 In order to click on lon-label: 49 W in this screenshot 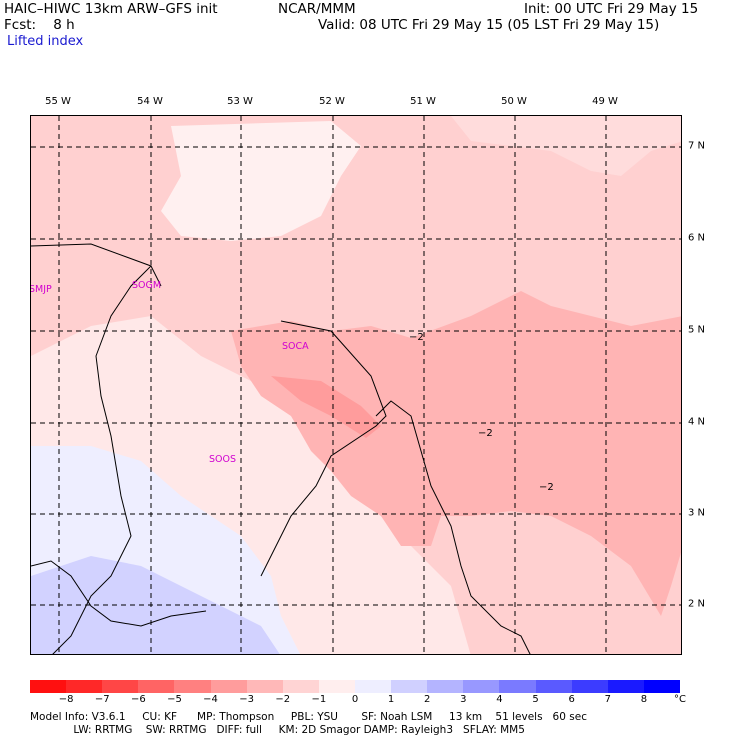, I will do `click(605, 101)`.